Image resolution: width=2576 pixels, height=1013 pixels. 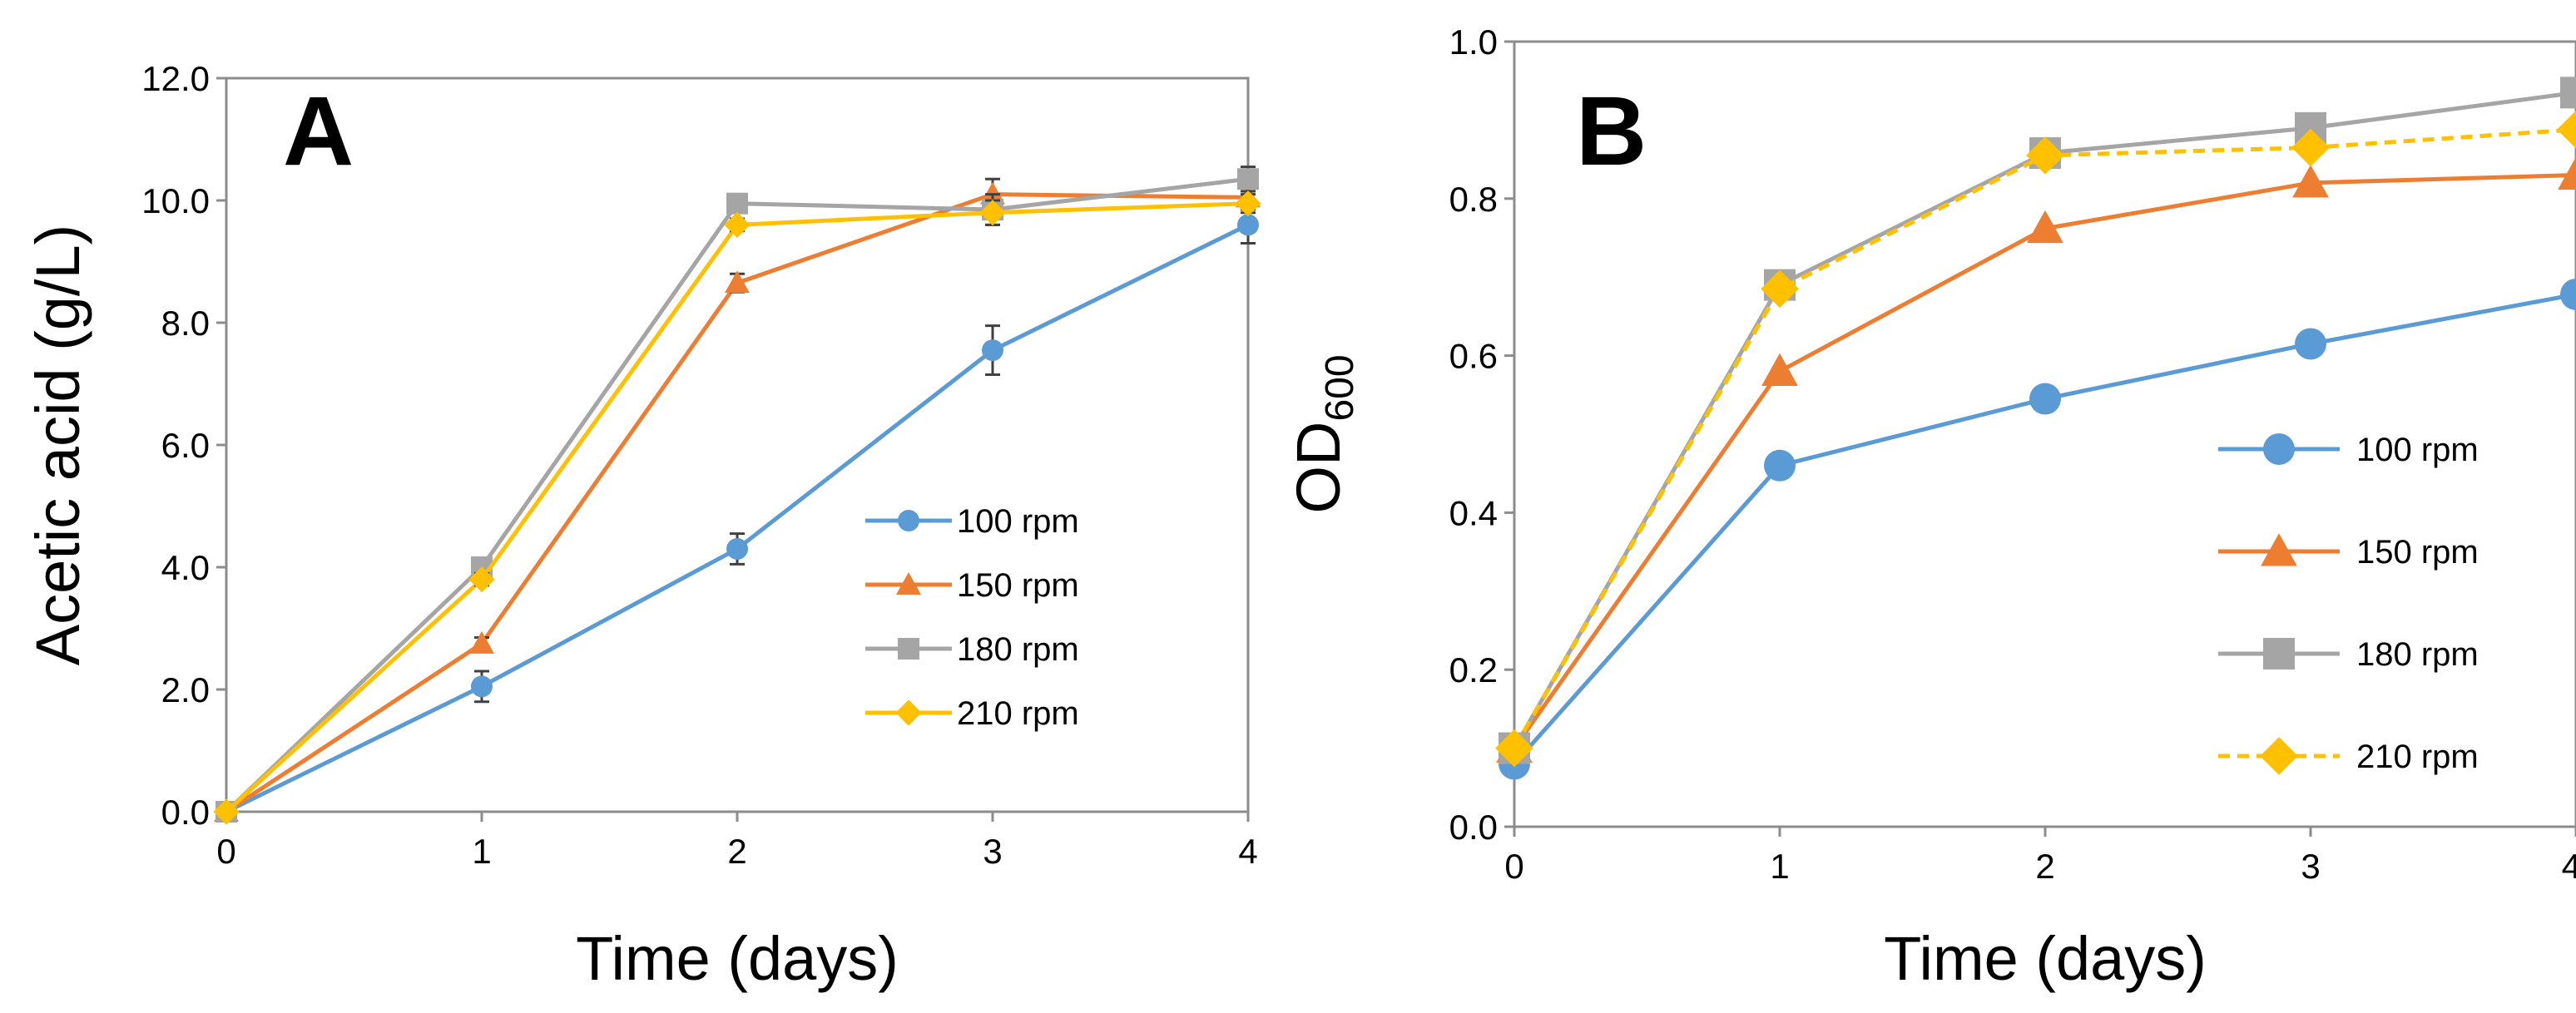 What do you see at coordinates (1612, 131) in the screenshot?
I see `panel-label: B` at bounding box center [1612, 131].